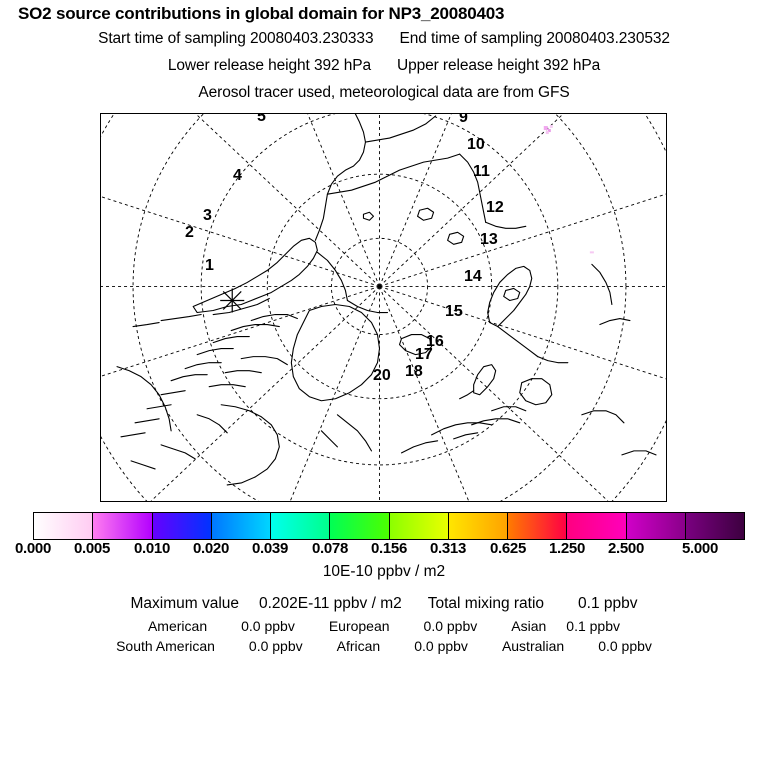 This screenshot has height=768, width=768. I want to click on colorbar-tick: 0.039, so click(270, 548).